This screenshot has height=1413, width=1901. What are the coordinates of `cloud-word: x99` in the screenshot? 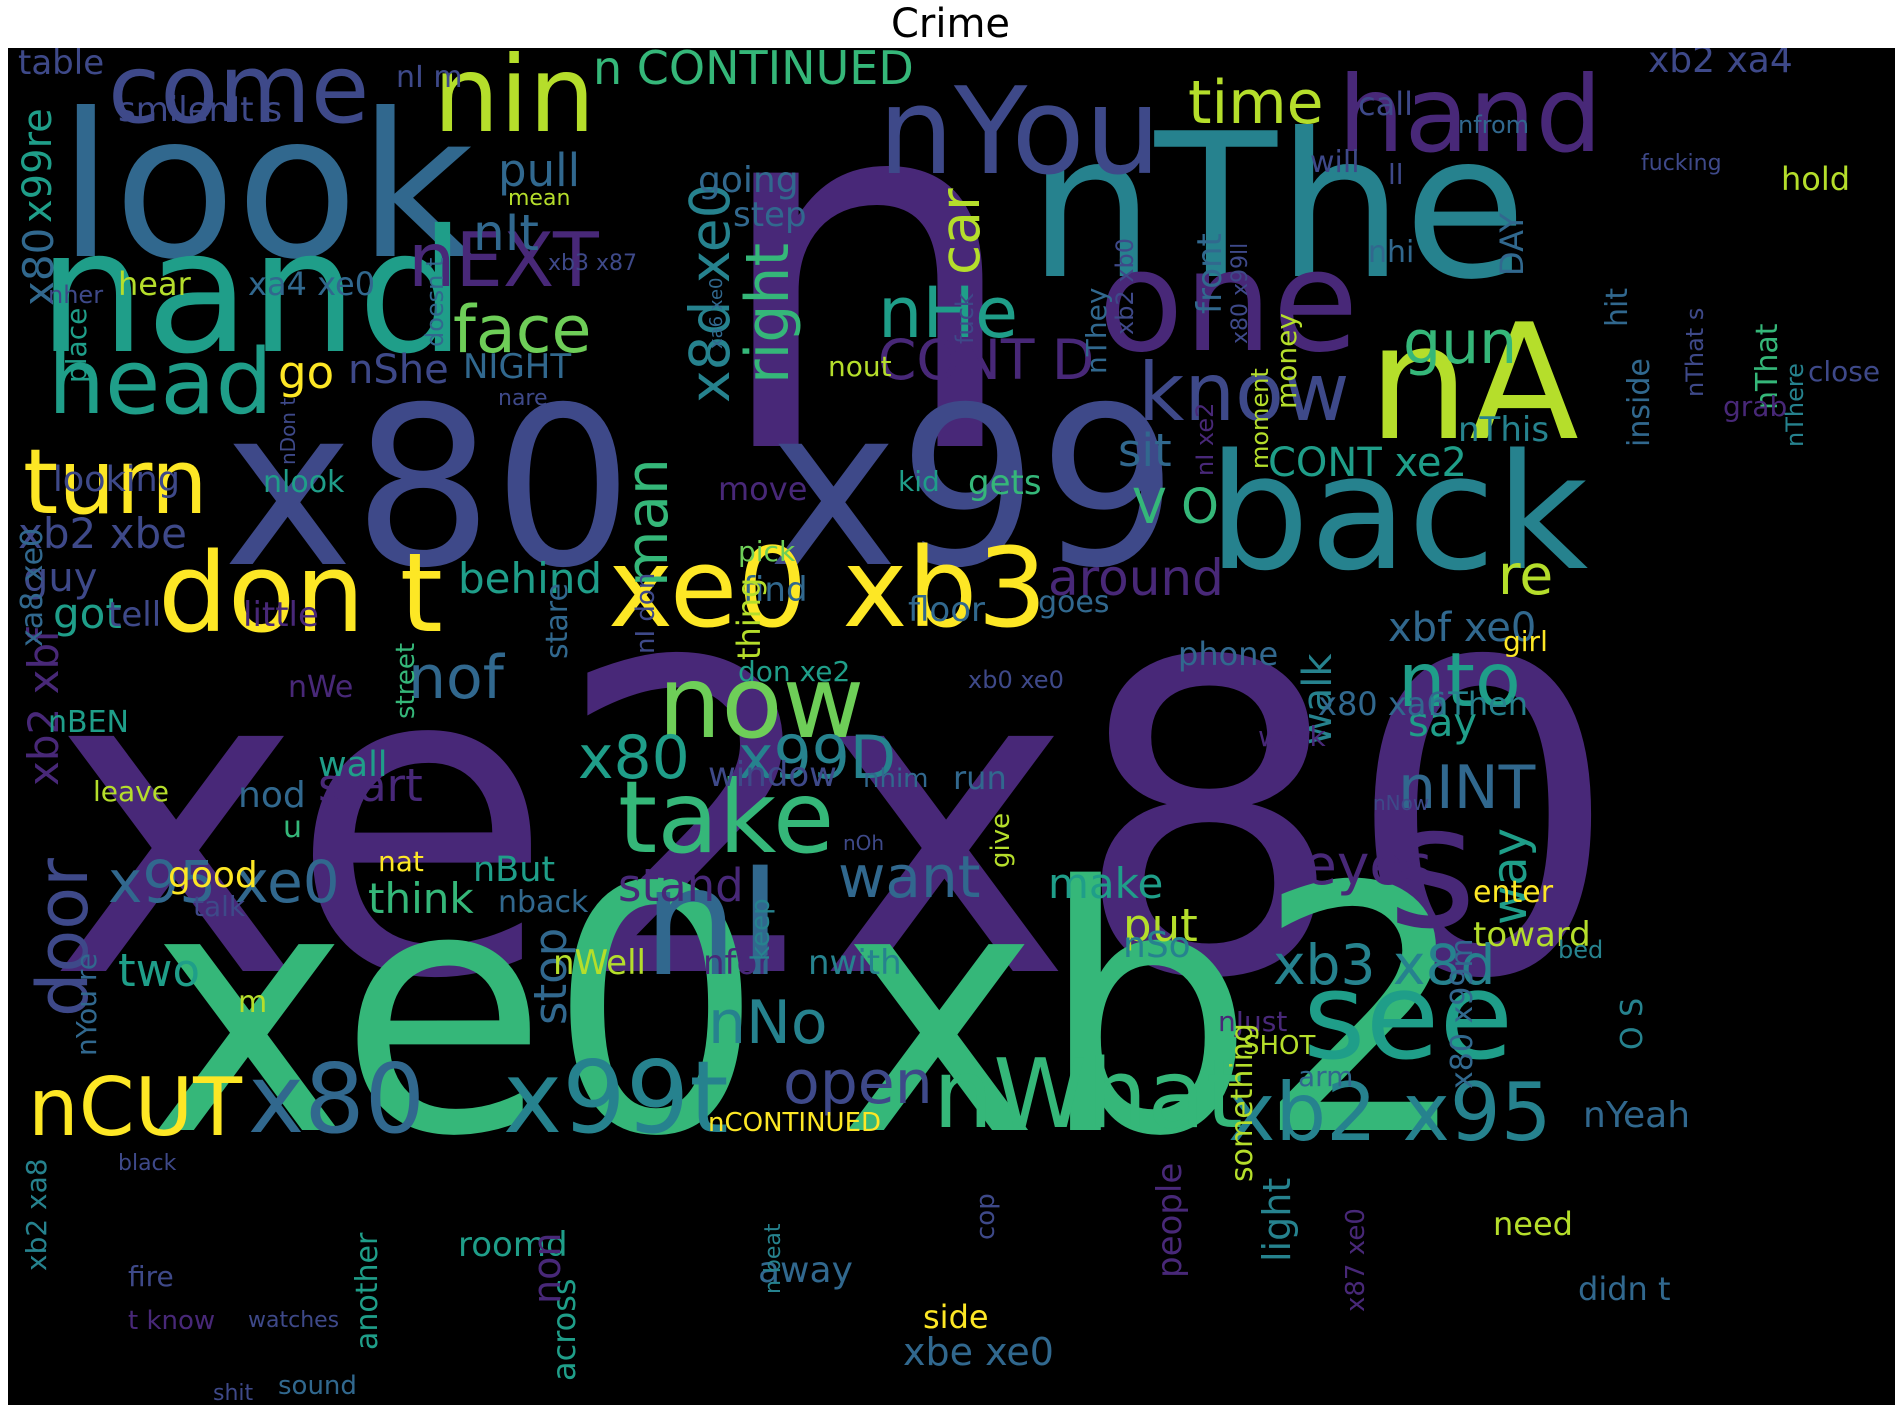 It's located at (973, 488).